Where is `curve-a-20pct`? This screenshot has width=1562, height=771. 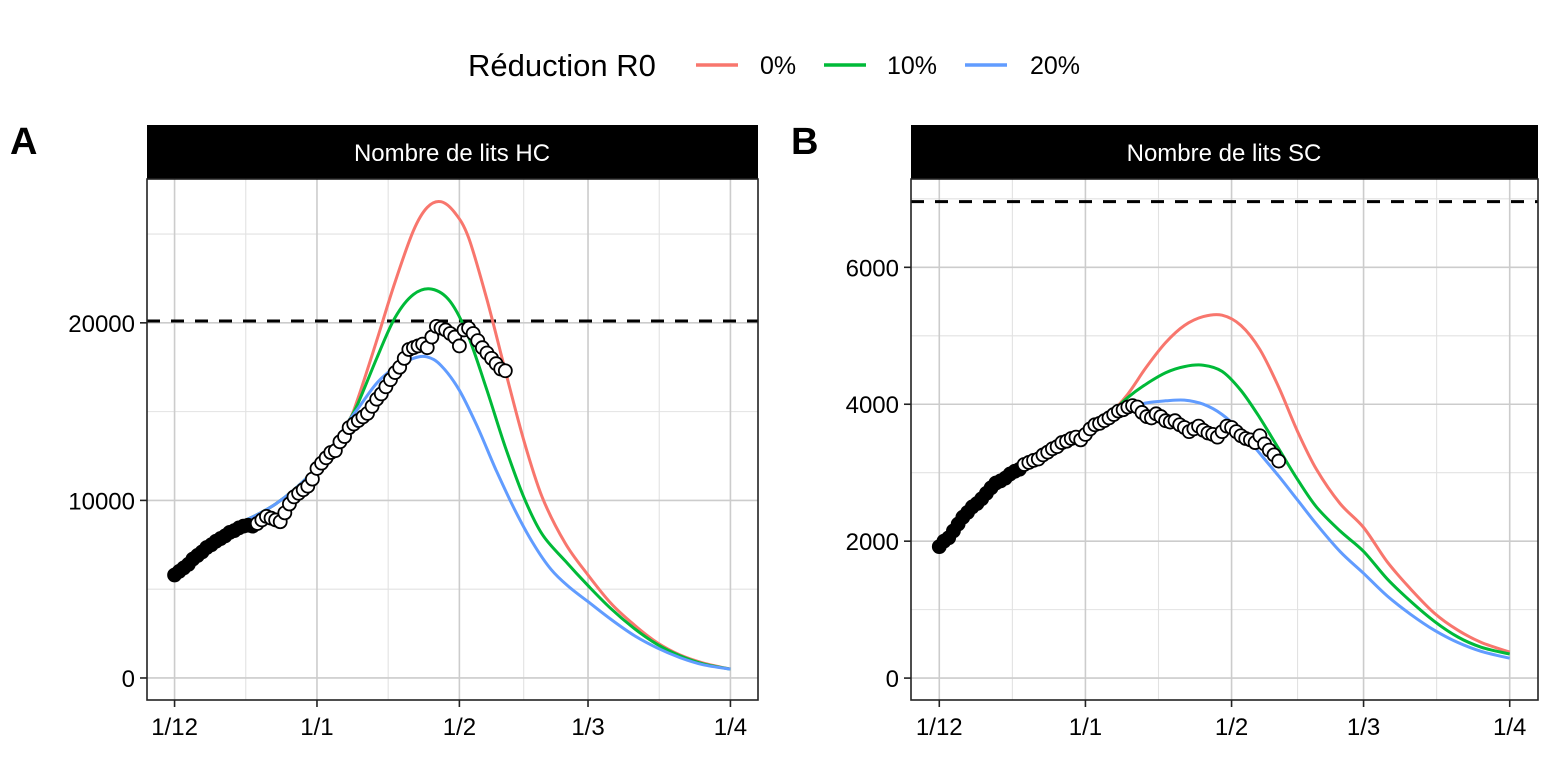 curve-a-20pct is located at coordinates (452, 512).